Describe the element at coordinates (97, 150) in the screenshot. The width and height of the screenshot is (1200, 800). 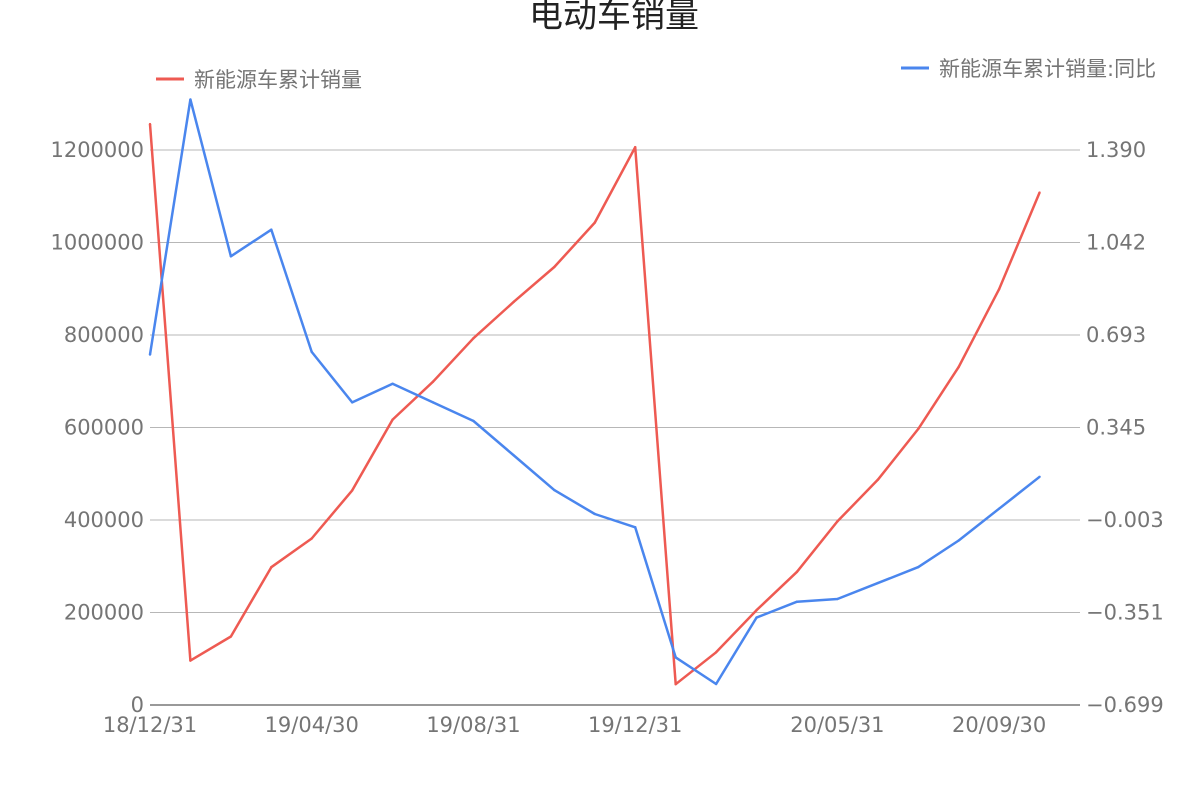
I see `left-y-tick-label: 1200000` at that location.